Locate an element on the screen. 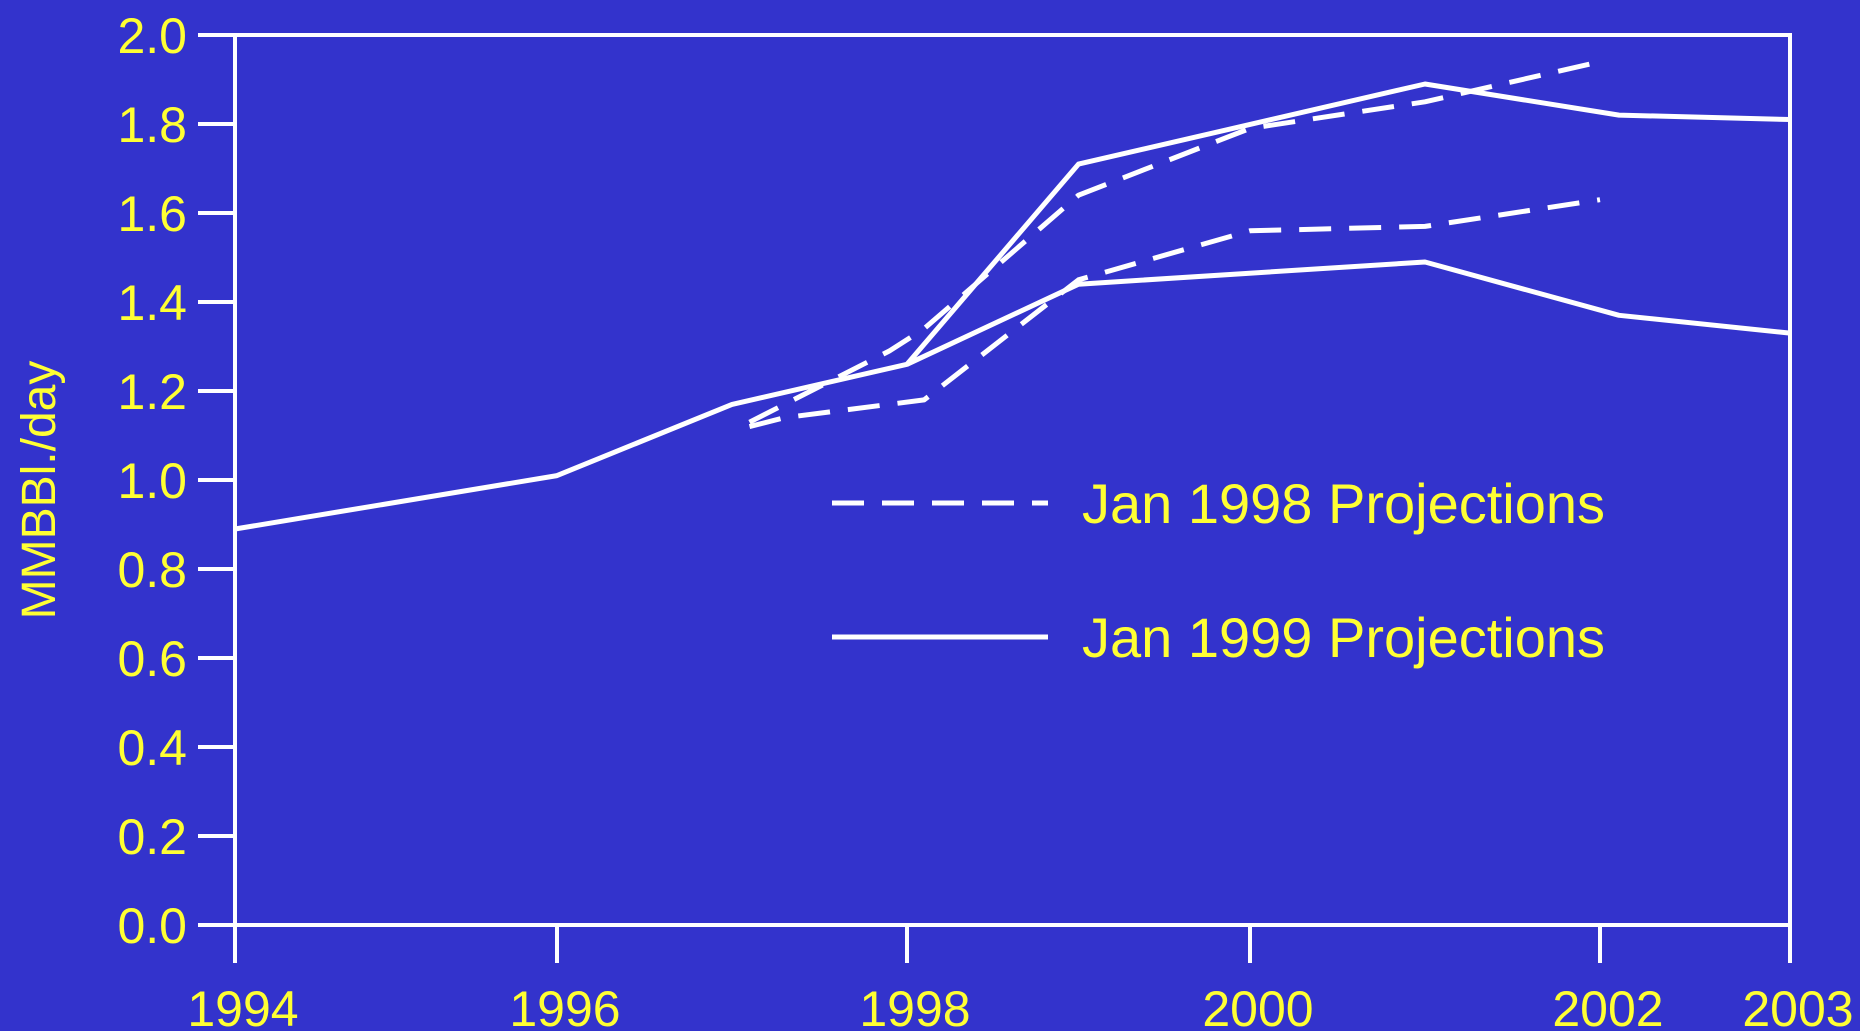 The image size is (1860, 1031). y-axis-ticks: 0.0 0.2 0.4 0.6 0.8 1.0 1.2 1.4 1.6 1.8 2.0 is located at coordinates (176, 481).